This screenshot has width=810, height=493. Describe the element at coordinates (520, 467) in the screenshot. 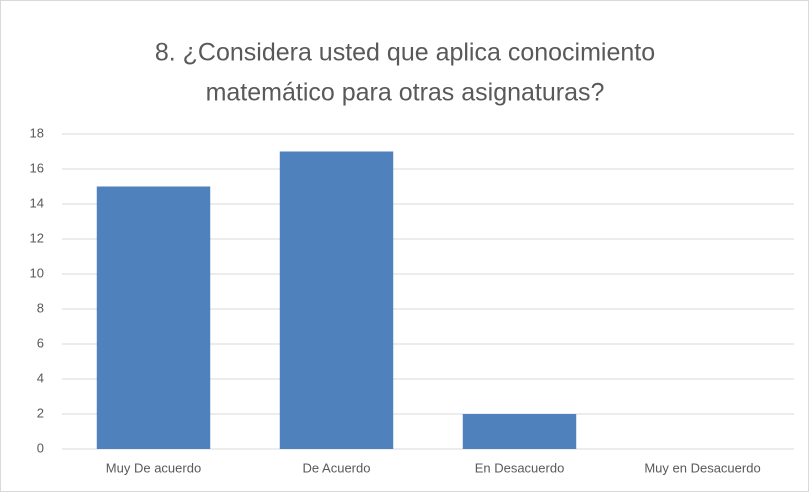

I see `x-tick-label: En Desacuerdo` at that location.